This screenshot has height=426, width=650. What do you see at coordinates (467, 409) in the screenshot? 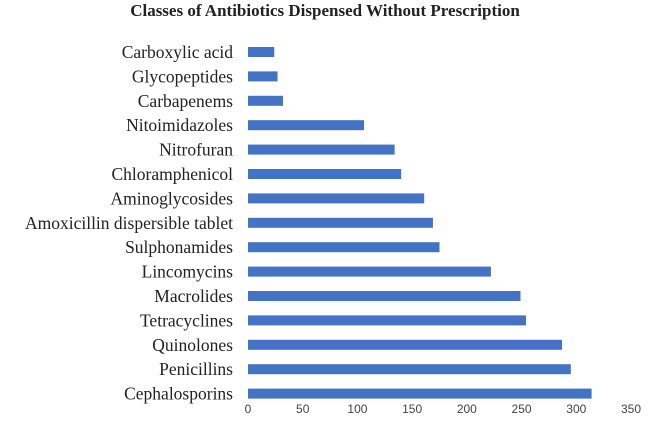
I see `x-tick-label-200: 200` at bounding box center [467, 409].